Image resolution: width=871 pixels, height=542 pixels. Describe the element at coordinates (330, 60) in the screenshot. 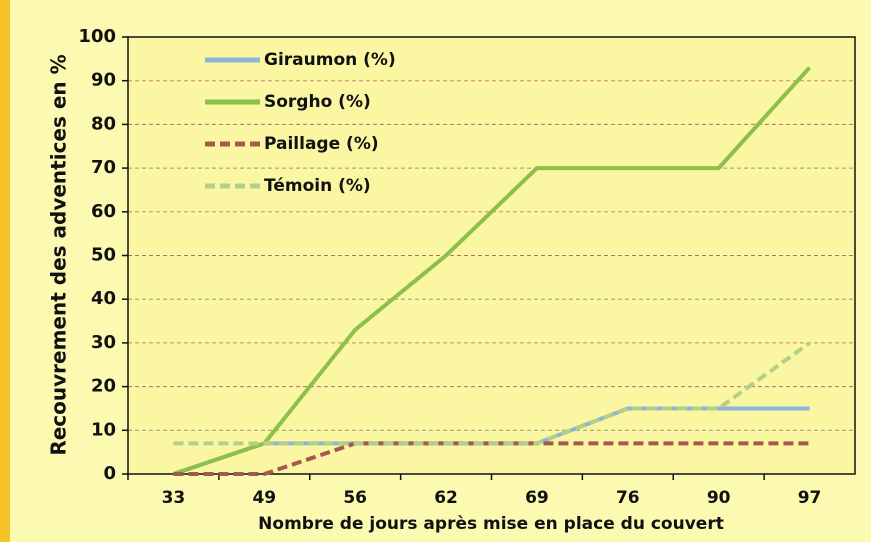

I see `legend-label: Giraumon (%)` at that location.